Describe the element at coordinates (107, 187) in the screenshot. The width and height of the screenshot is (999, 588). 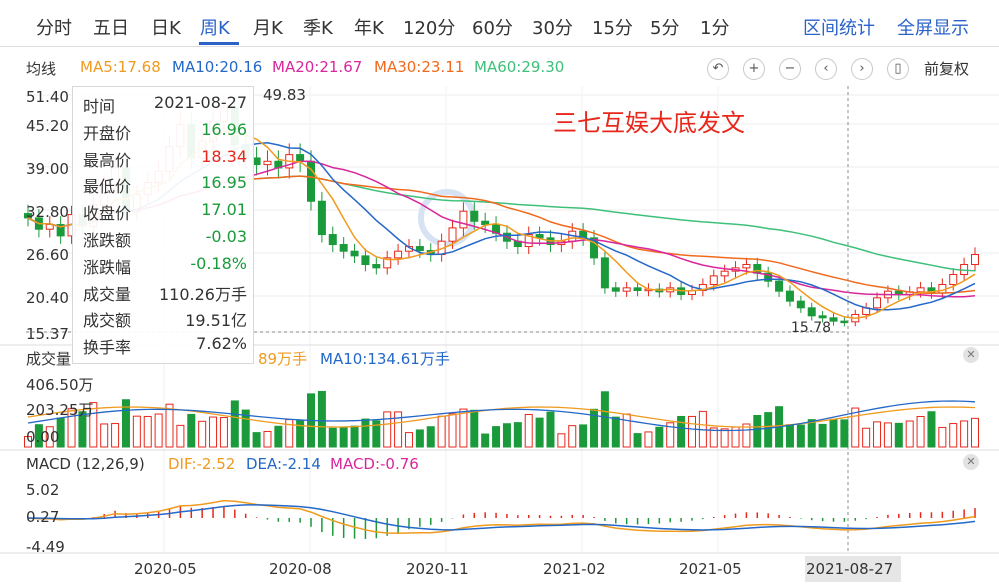
I see `tooltip-key: 最低价` at that location.